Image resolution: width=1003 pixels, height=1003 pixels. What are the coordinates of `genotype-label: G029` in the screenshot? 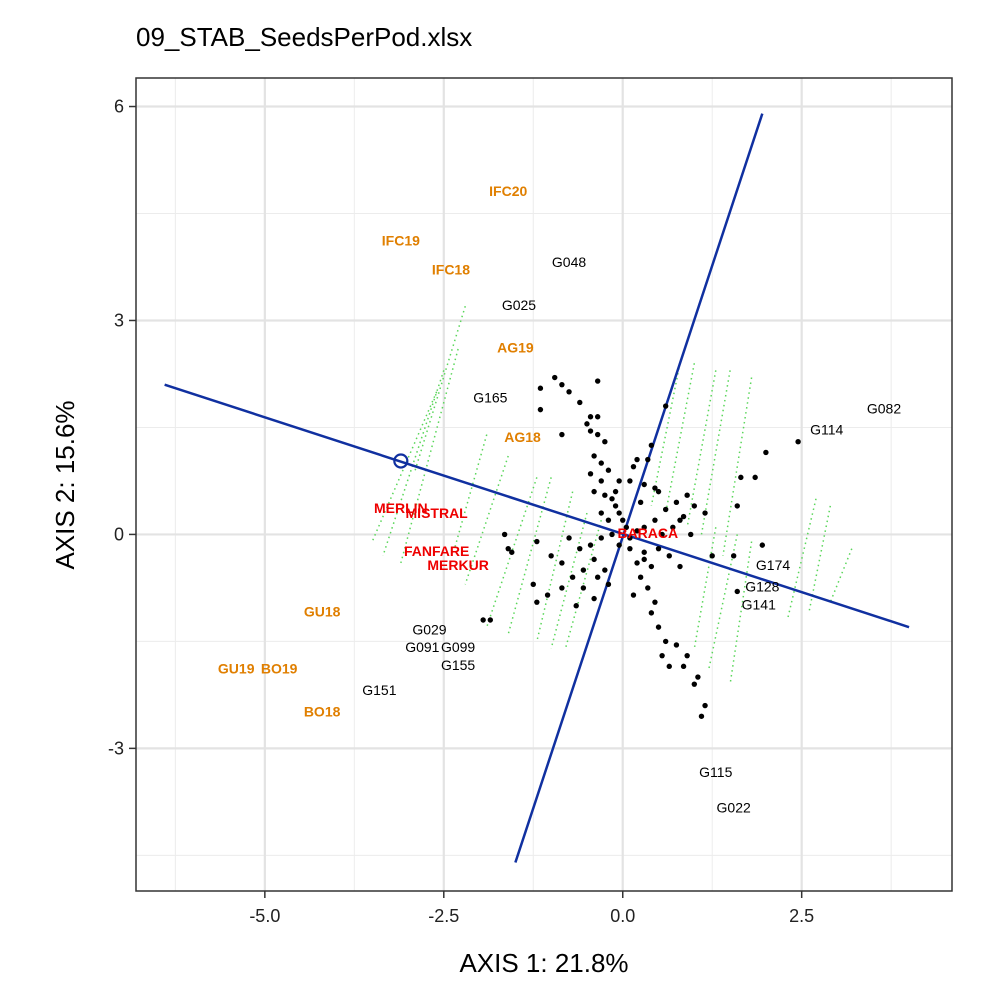 It's located at (429, 629).